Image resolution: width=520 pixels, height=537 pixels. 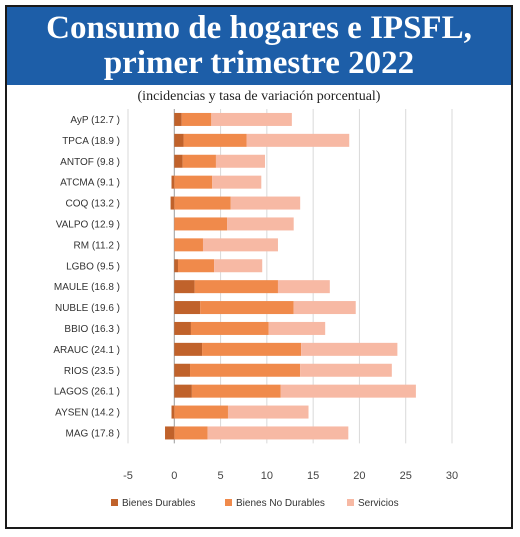 What do you see at coordinates (128, 476) in the screenshot?
I see `x-tick-label-0: -5` at bounding box center [128, 476].